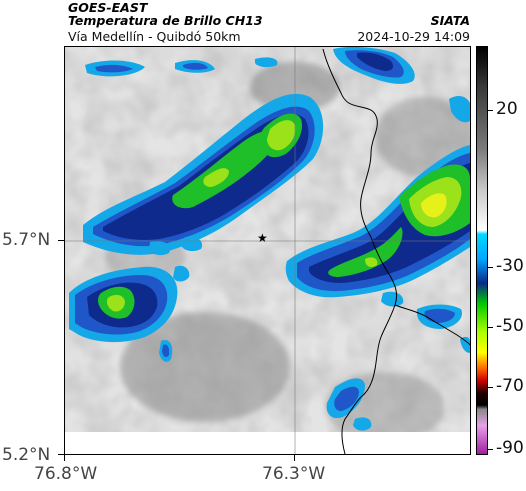 This screenshot has height=491, width=526. Describe the element at coordinates (154, 36) in the screenshot. I see `region-subtitle: Vía Medellín - Quibdó 50km` at that location.